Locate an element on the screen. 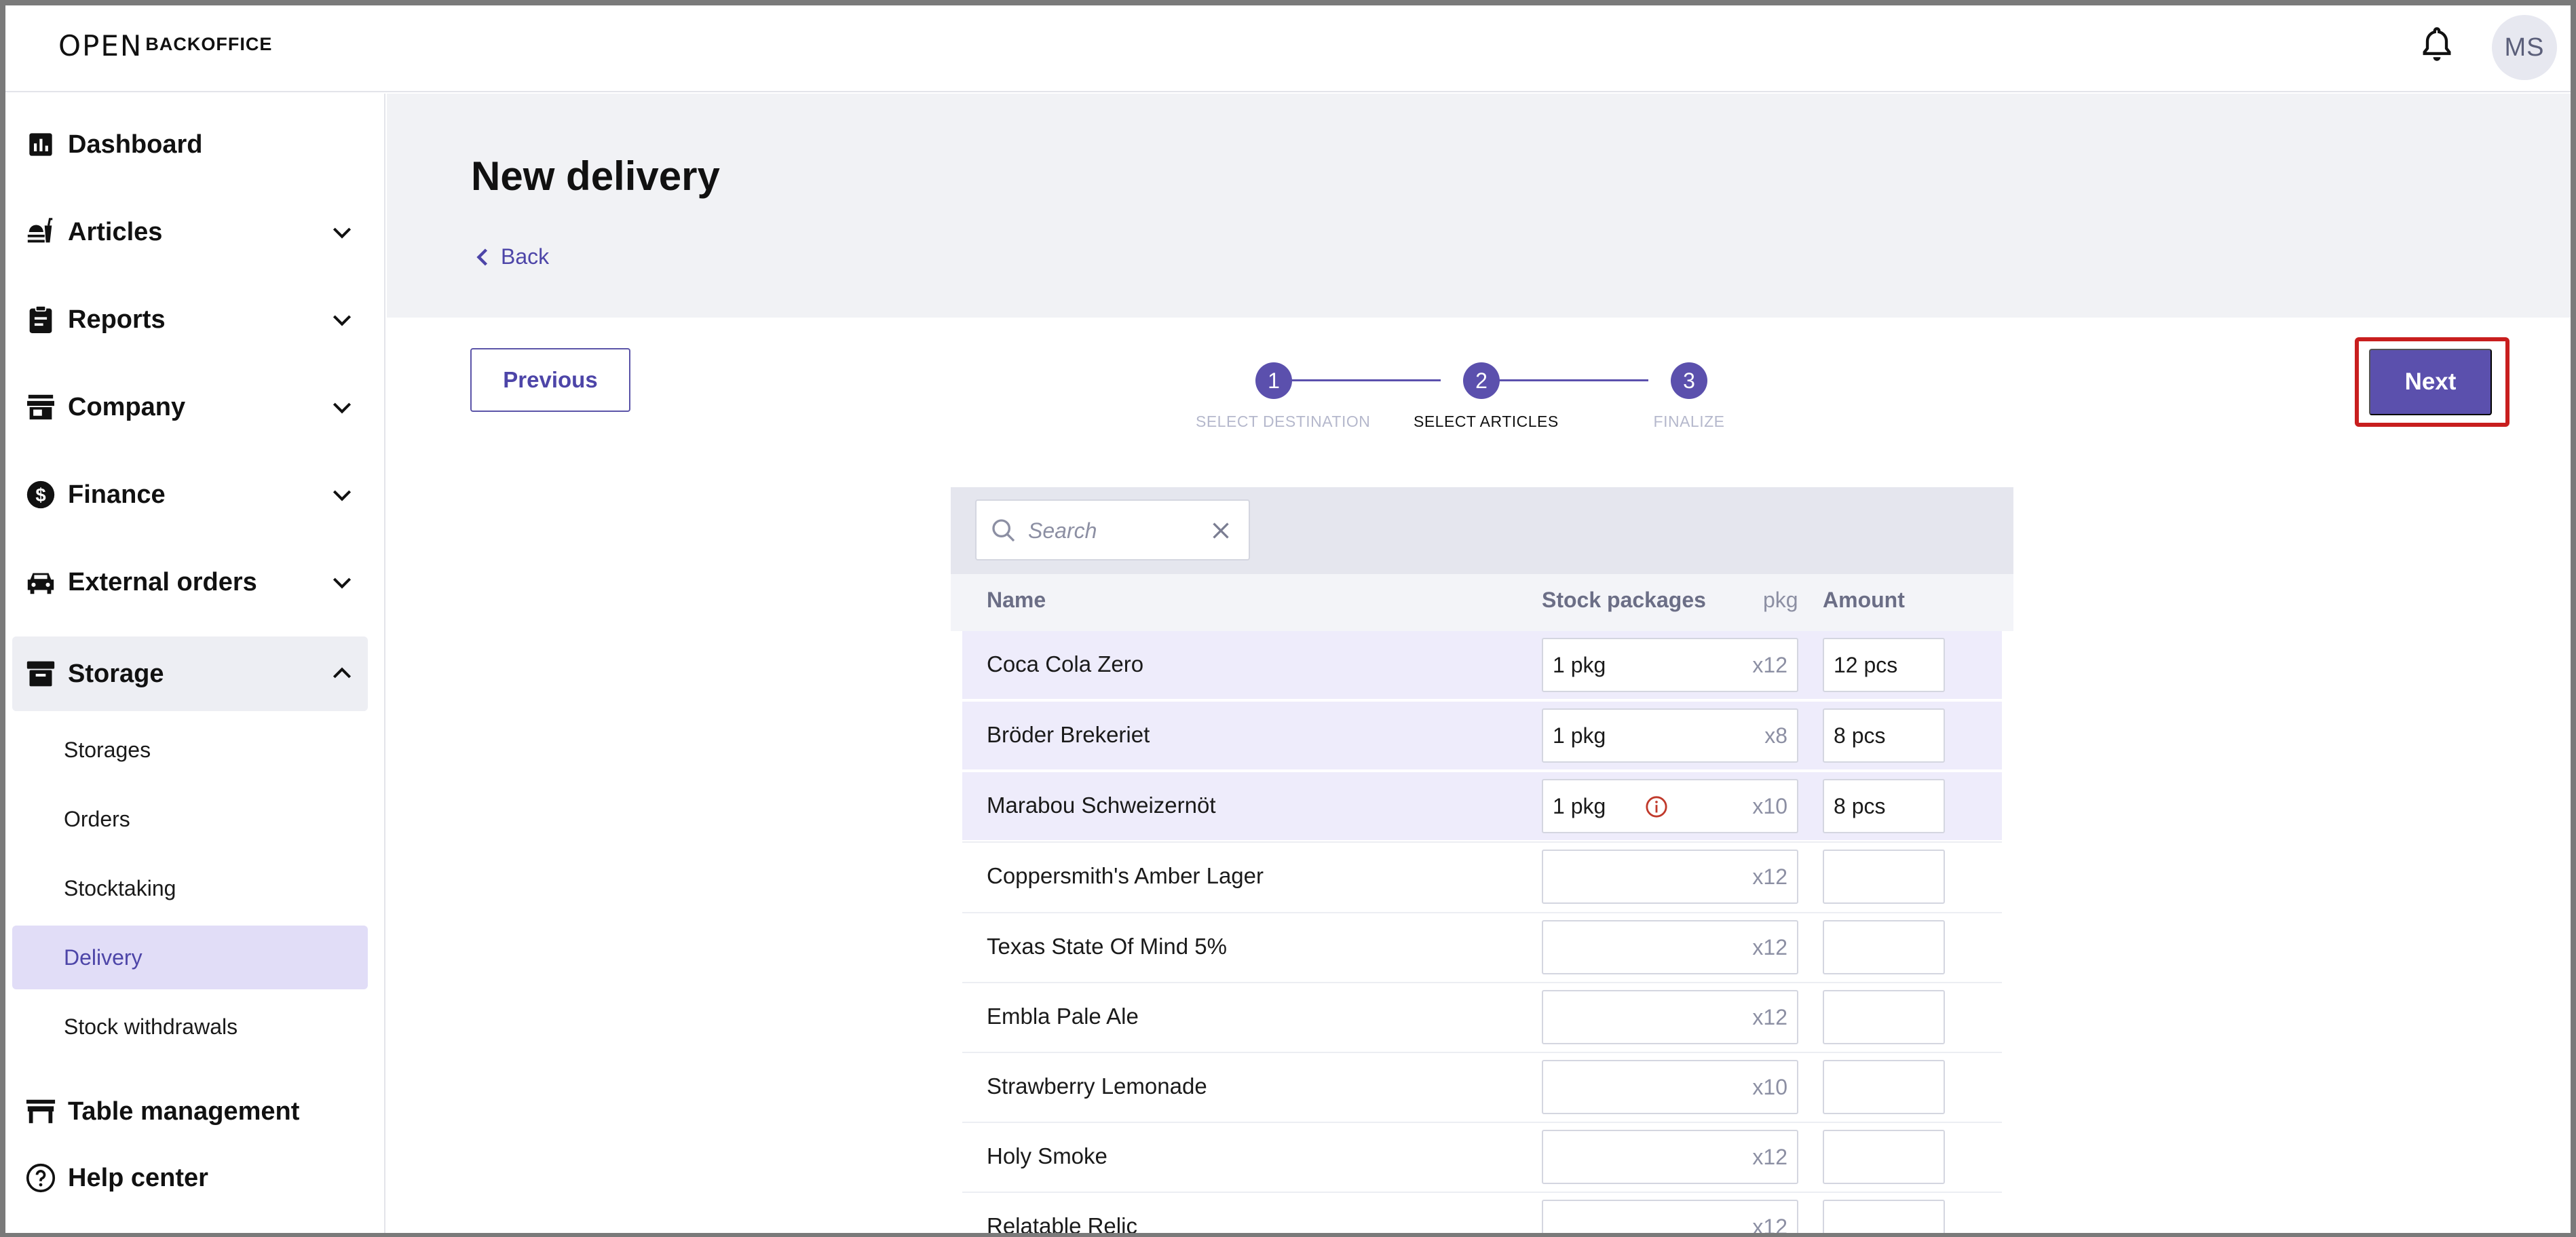 The image size is (2576, 1237). sidebar-subitem-stock-withdrawals: Stock withdrawals is located at coordinates (190, 1027).